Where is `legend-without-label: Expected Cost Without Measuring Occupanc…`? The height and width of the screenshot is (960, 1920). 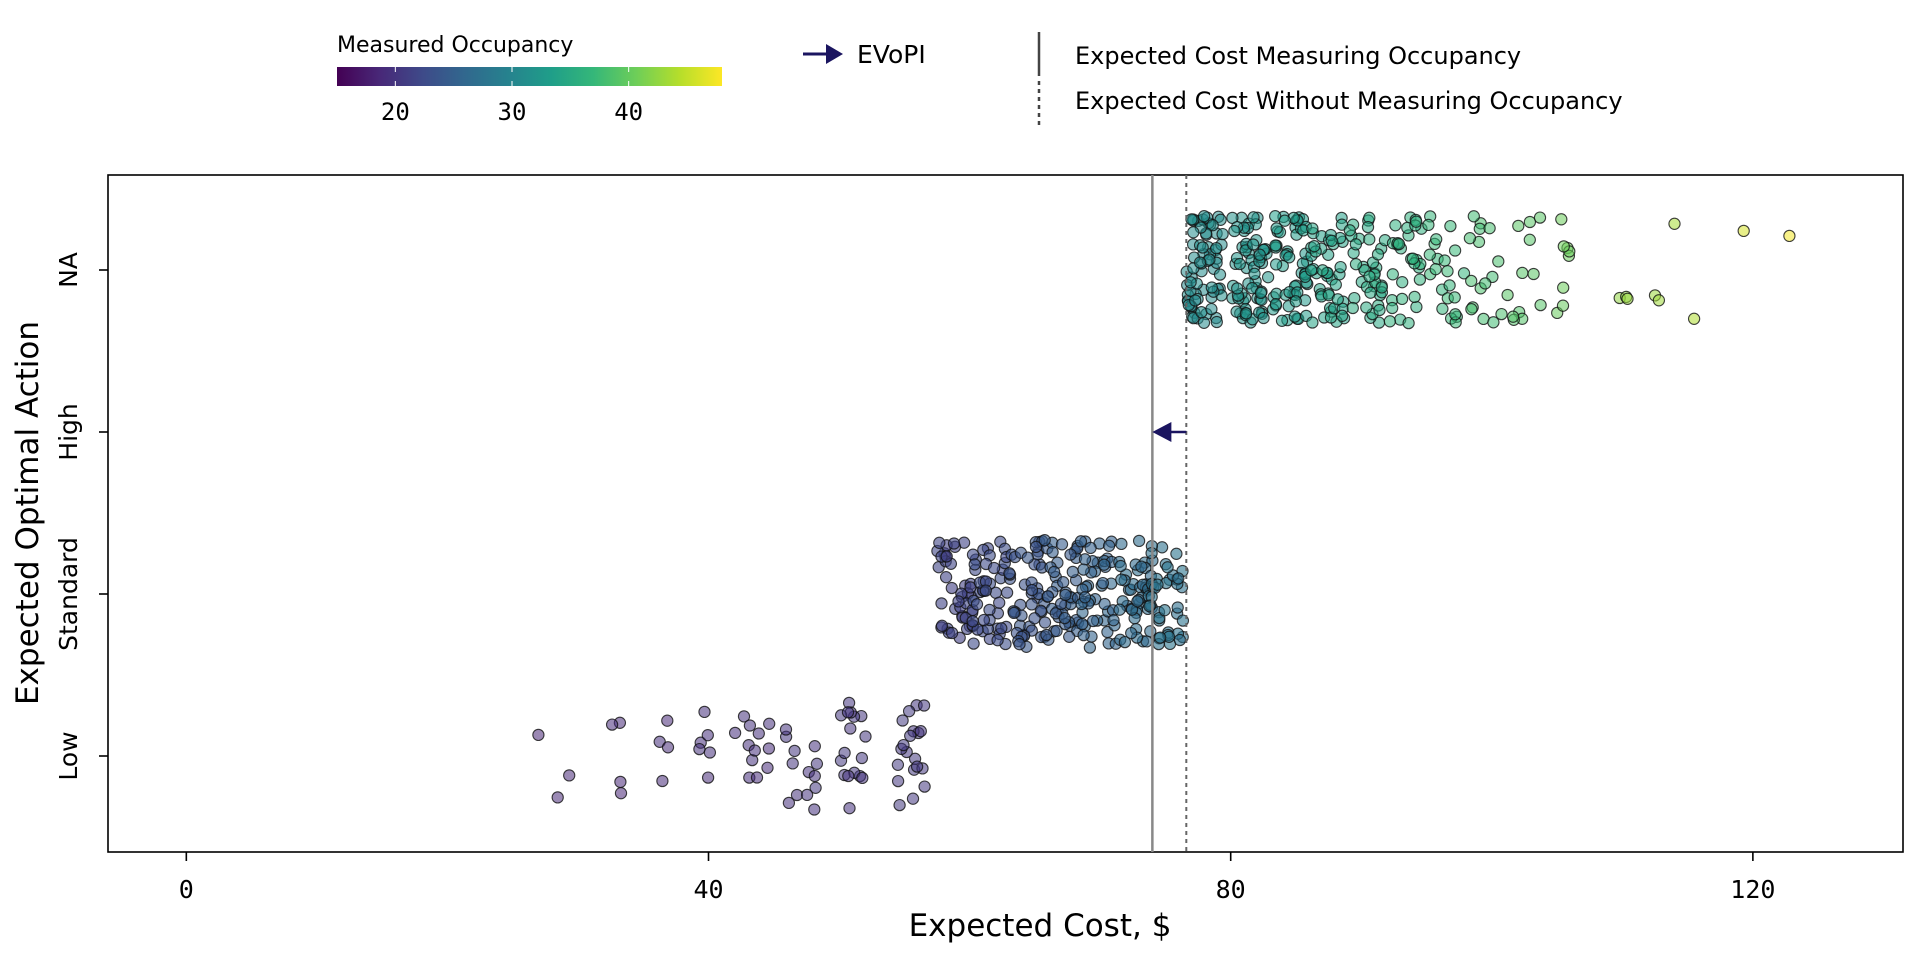 legend-without-label: Expected Cost Without Measuring Occupanc… is located at coordinates (1349, 101).